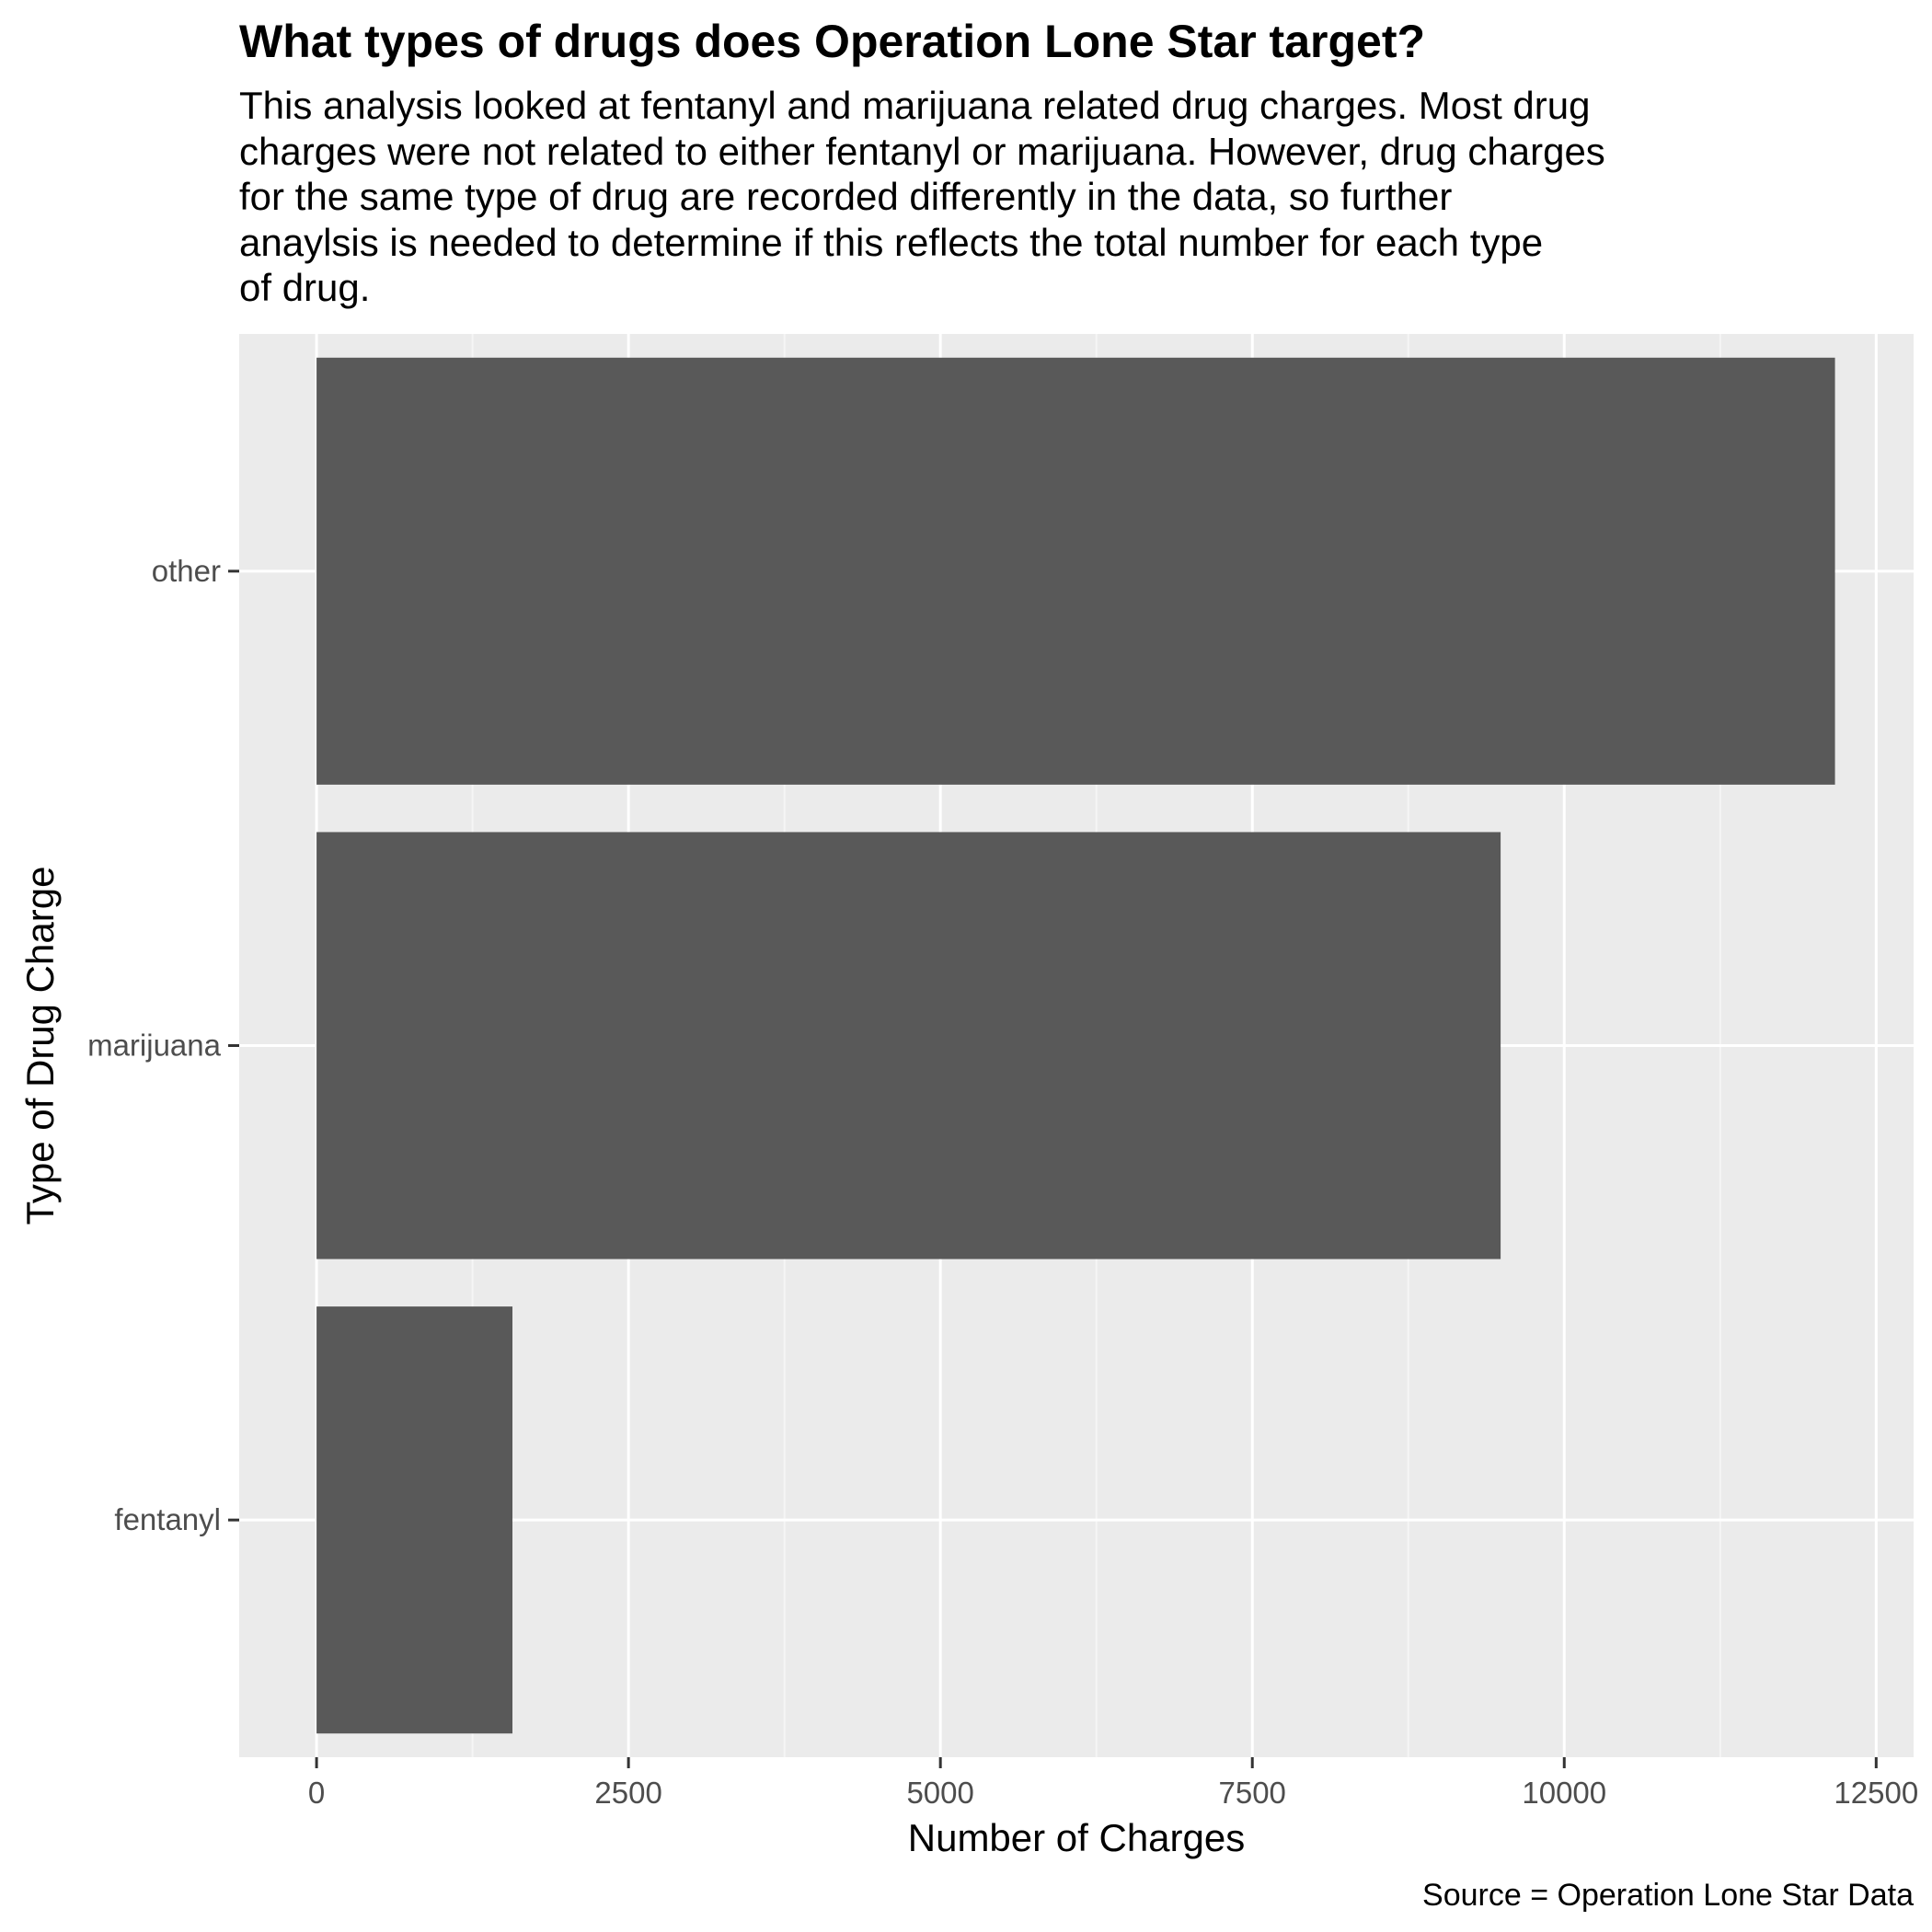 The height and width of the screenshot is (1932, 1932). Describe the element at coordinates (167, 1519) in the screenshot. I see `y-tick-label: fentanyl` at that location.